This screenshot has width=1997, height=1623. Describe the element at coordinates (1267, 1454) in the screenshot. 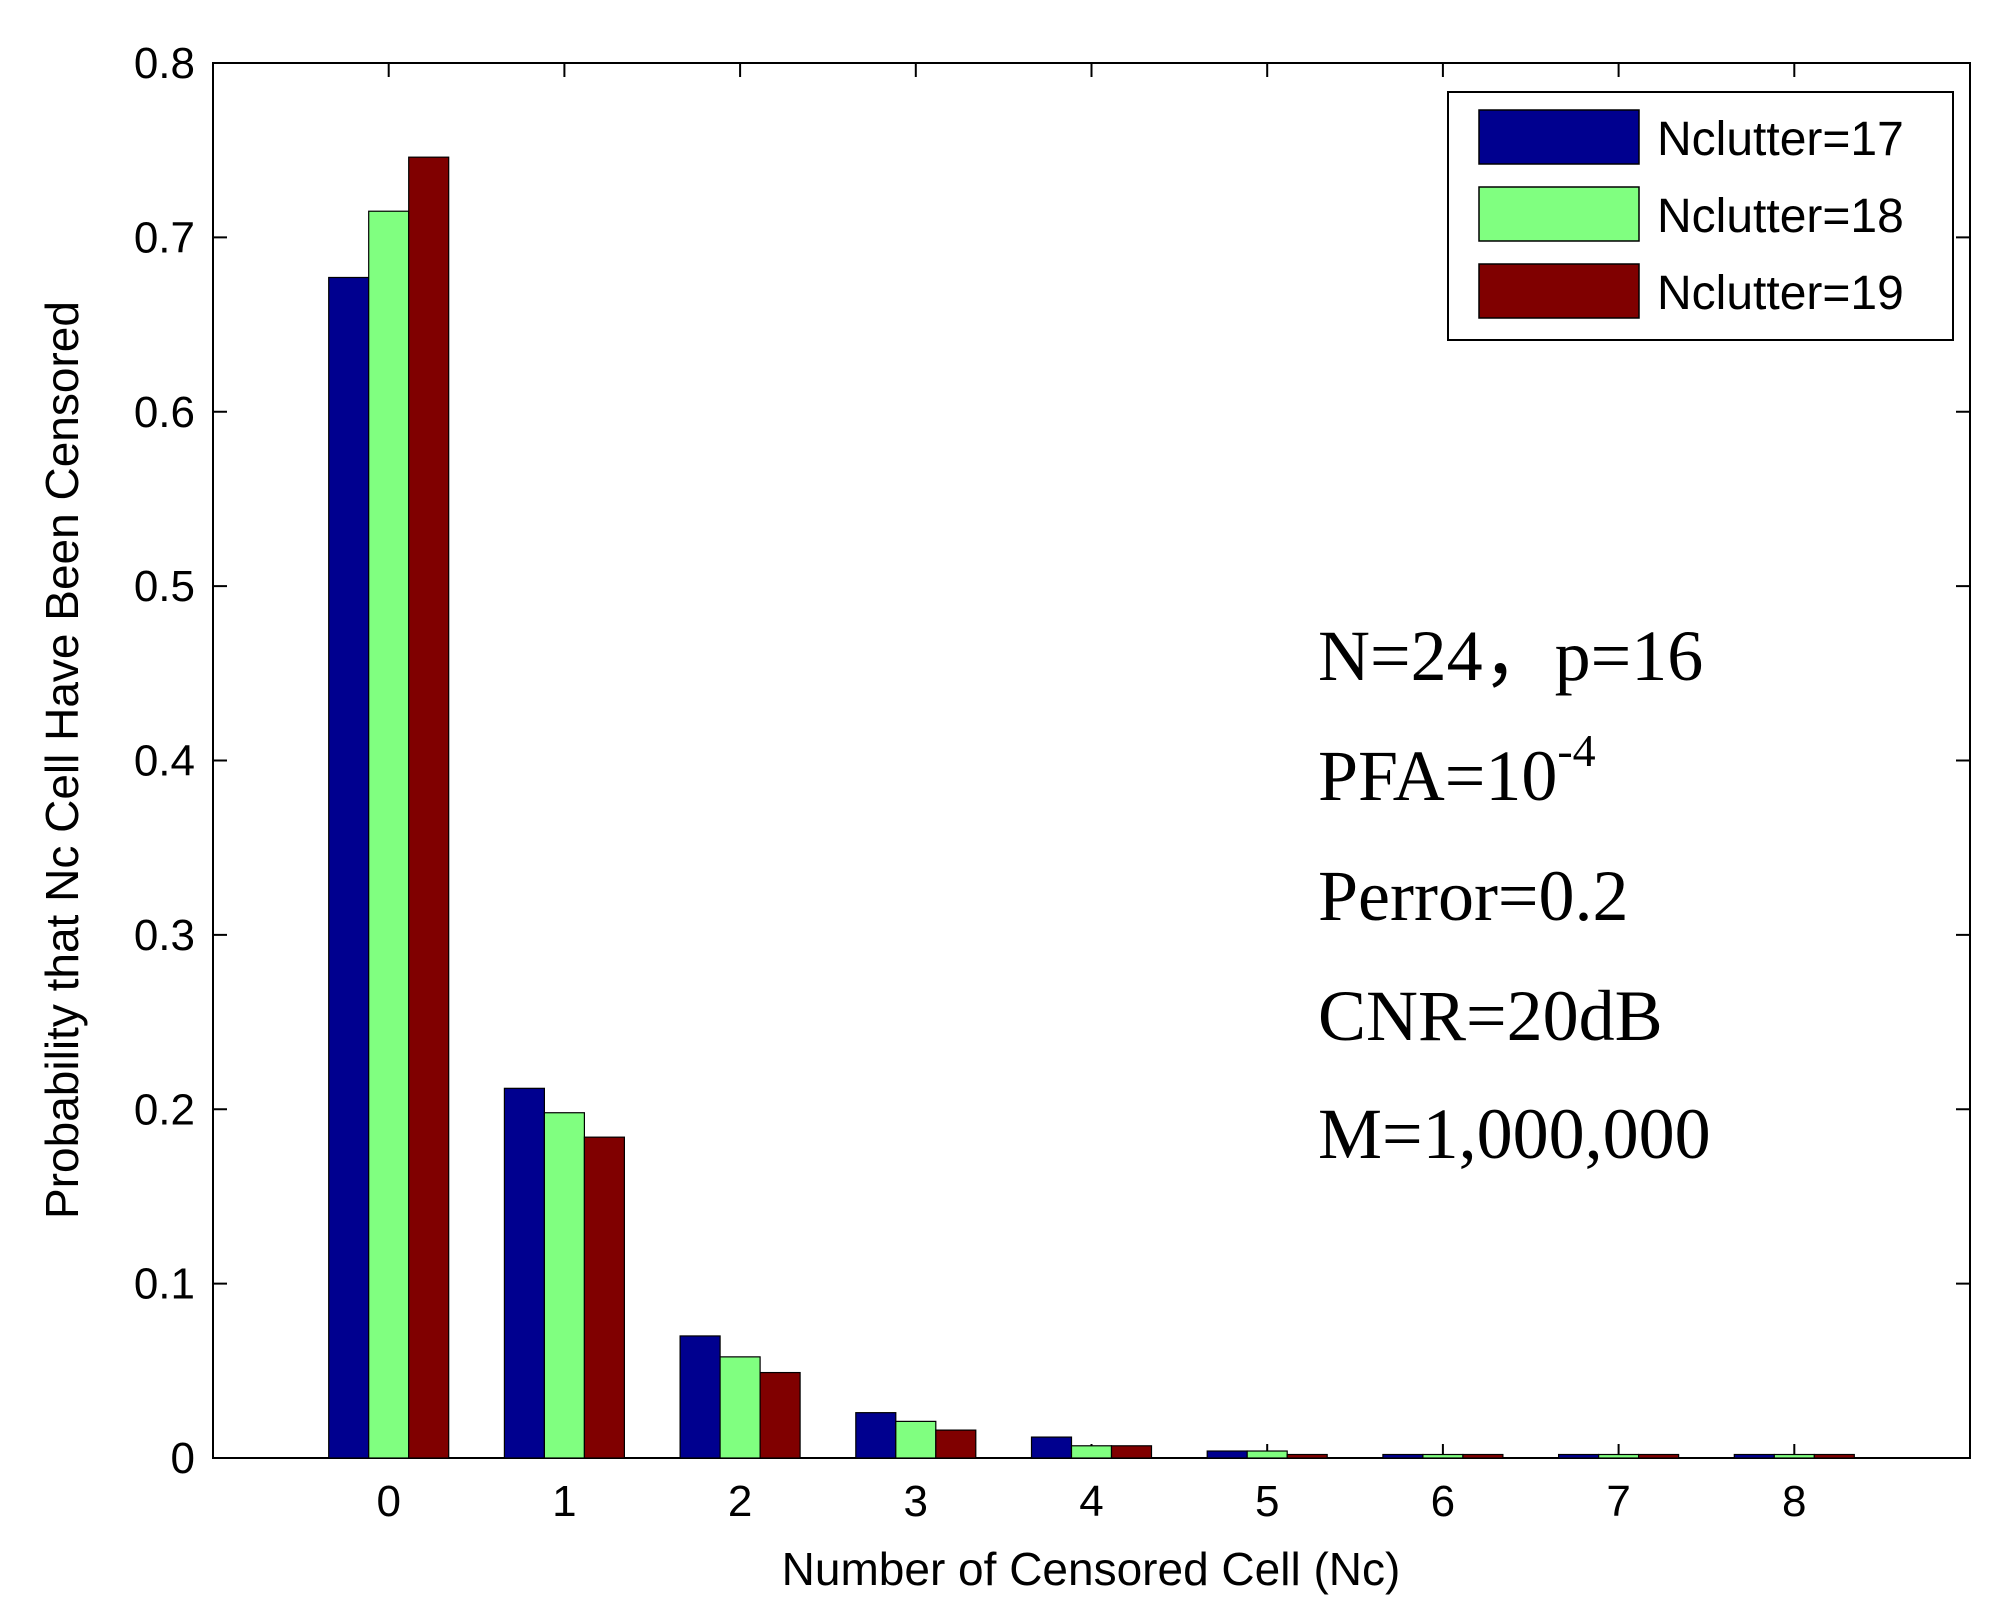

I see `bar-series1-cat5` at that location.